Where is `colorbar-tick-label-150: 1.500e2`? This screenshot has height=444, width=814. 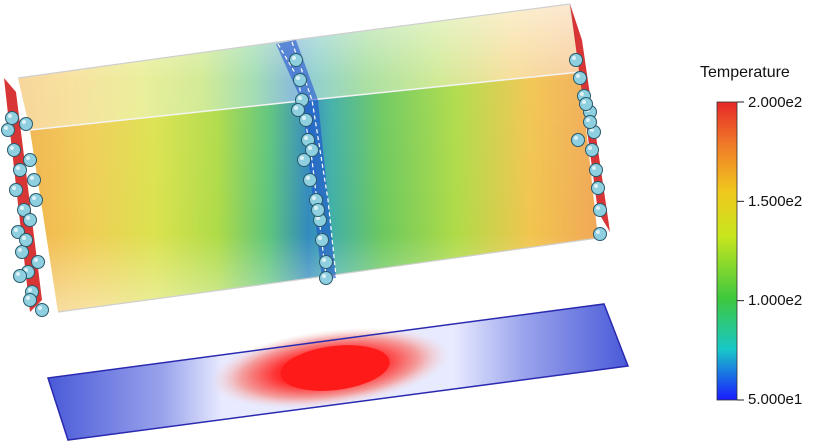 colorbar-tick-label-150: 1.500e2 is located at coordinates (775, 201).